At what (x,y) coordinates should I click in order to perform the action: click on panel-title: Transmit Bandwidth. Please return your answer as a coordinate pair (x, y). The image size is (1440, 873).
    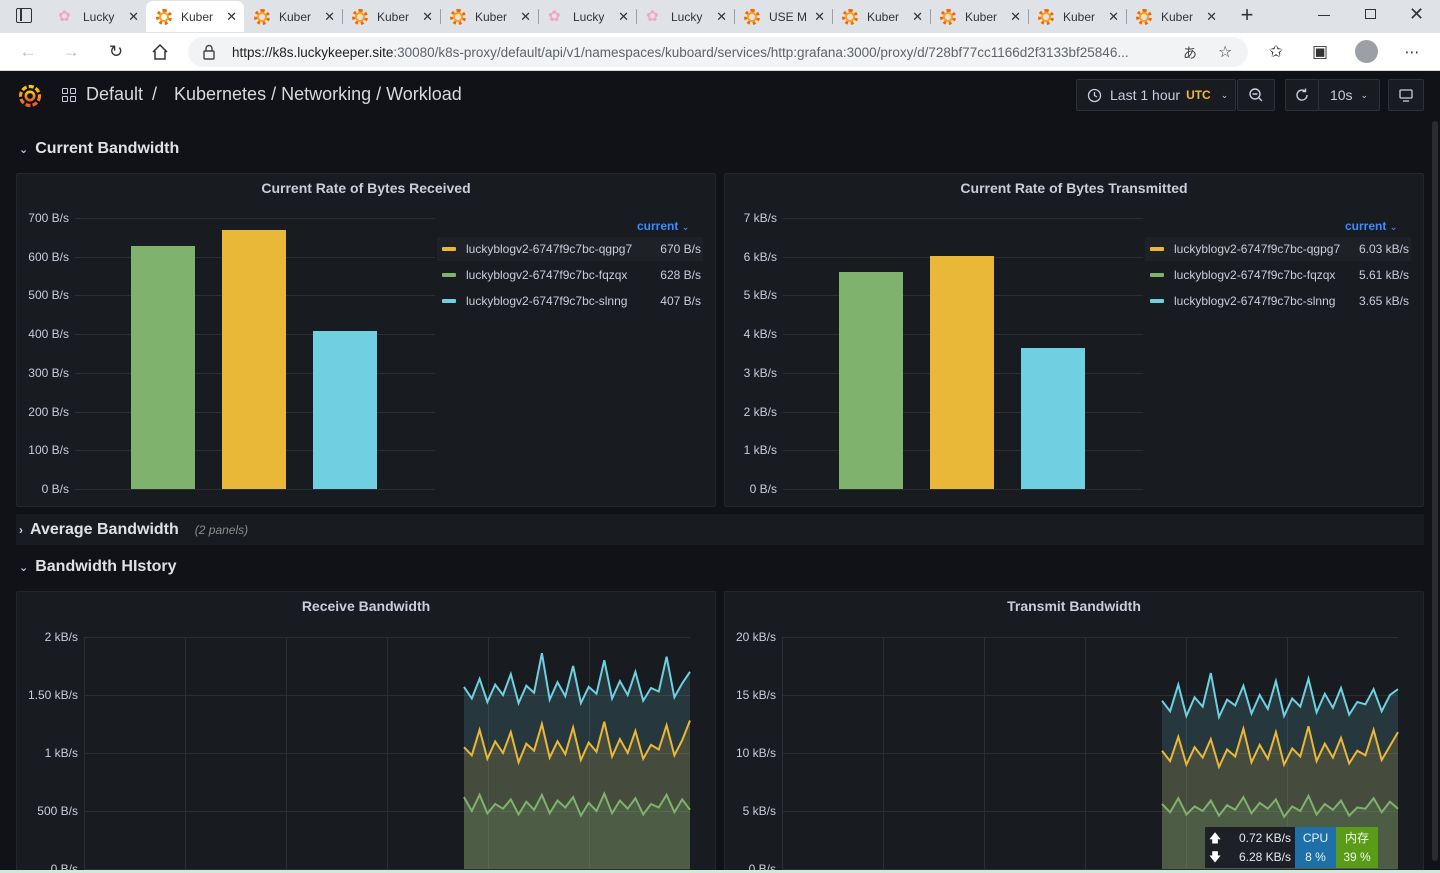
    Looking at the image, I should click on (1074, 606).